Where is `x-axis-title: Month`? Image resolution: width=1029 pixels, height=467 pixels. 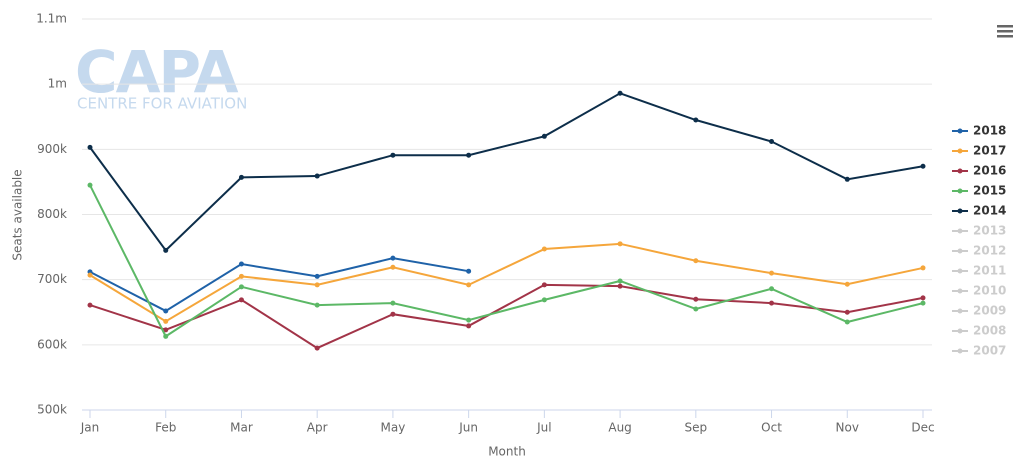 x-axis-title: Month is located at coordinates (507, 452).